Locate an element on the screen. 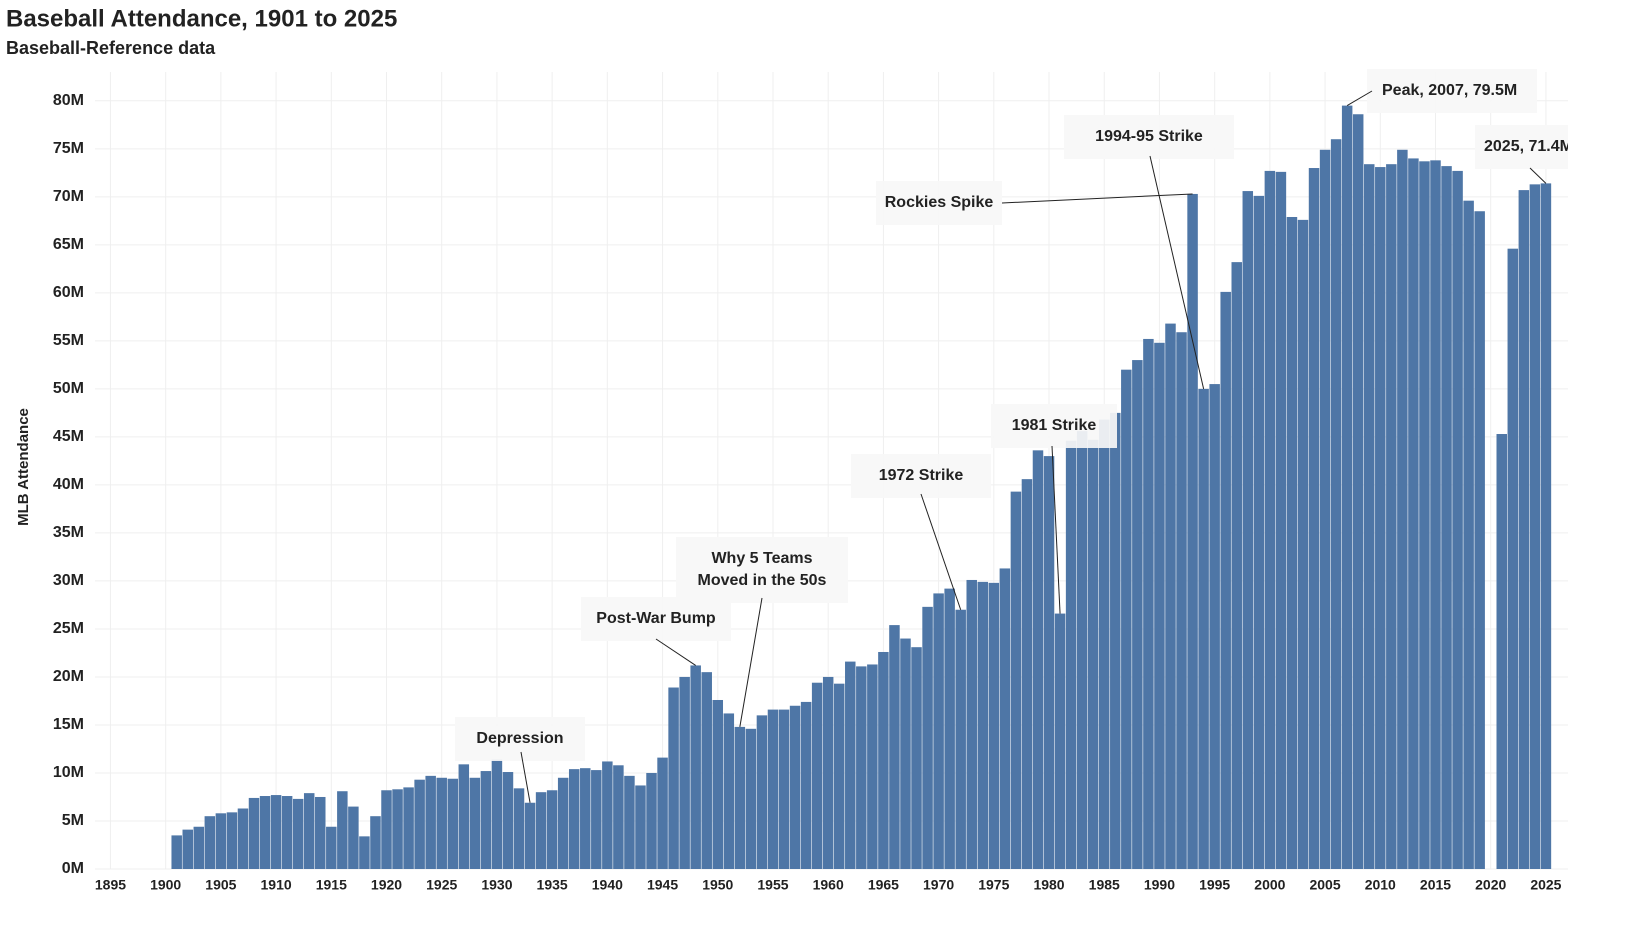 This screenshot has height=941, width=1631. x-tick-label: 1935 is located at coordinates (552, 885).